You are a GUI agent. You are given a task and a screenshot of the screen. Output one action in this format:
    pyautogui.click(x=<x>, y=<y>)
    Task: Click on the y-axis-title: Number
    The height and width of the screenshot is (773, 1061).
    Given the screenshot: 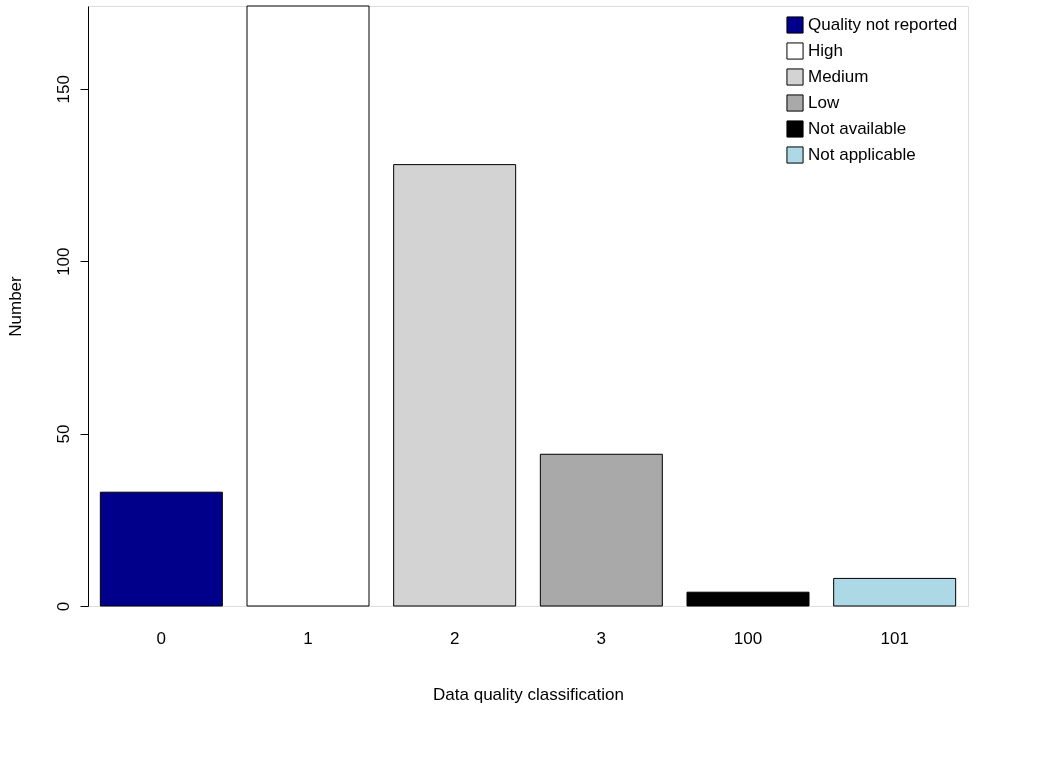 What is the action you would take?
    pyautogui.click(x=15, y=306)
    